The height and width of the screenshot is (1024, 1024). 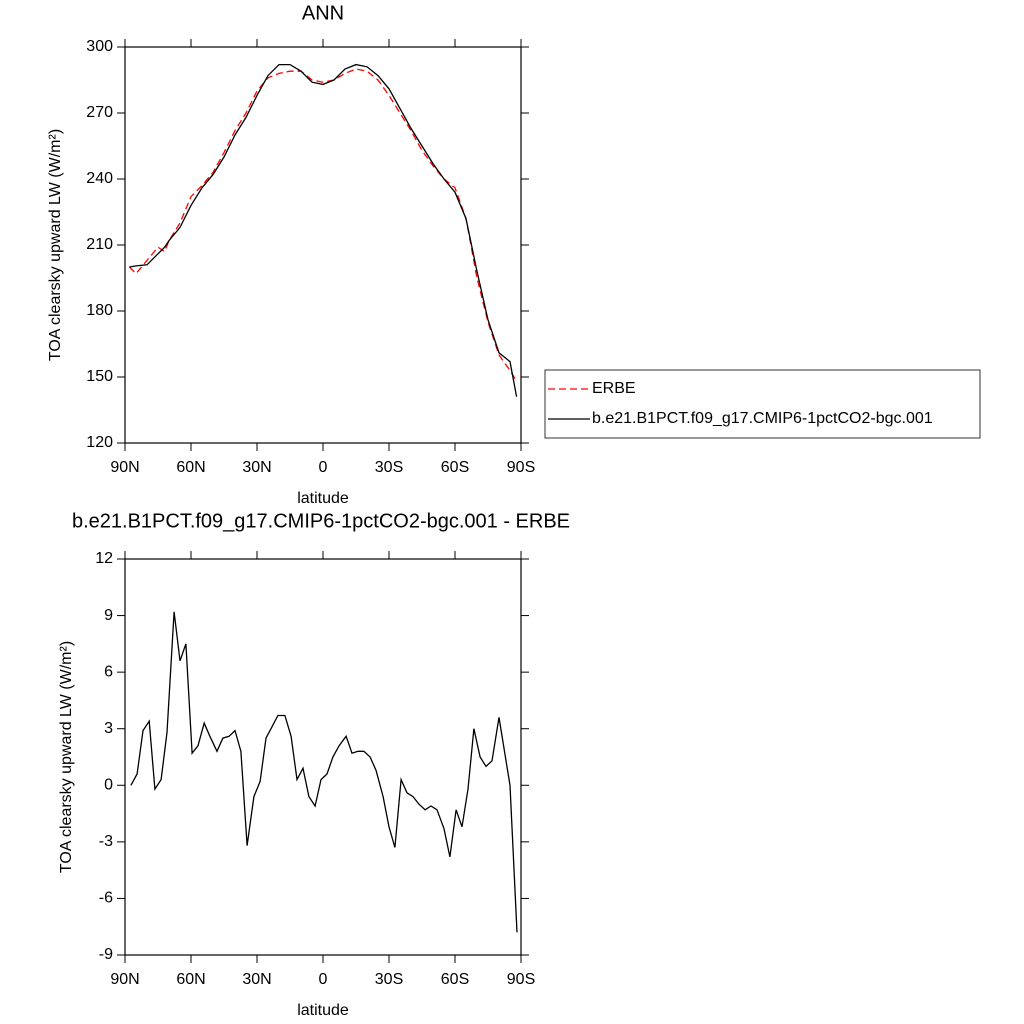 I want to click on y-tick-label: -6, so click(x=106, y=898).